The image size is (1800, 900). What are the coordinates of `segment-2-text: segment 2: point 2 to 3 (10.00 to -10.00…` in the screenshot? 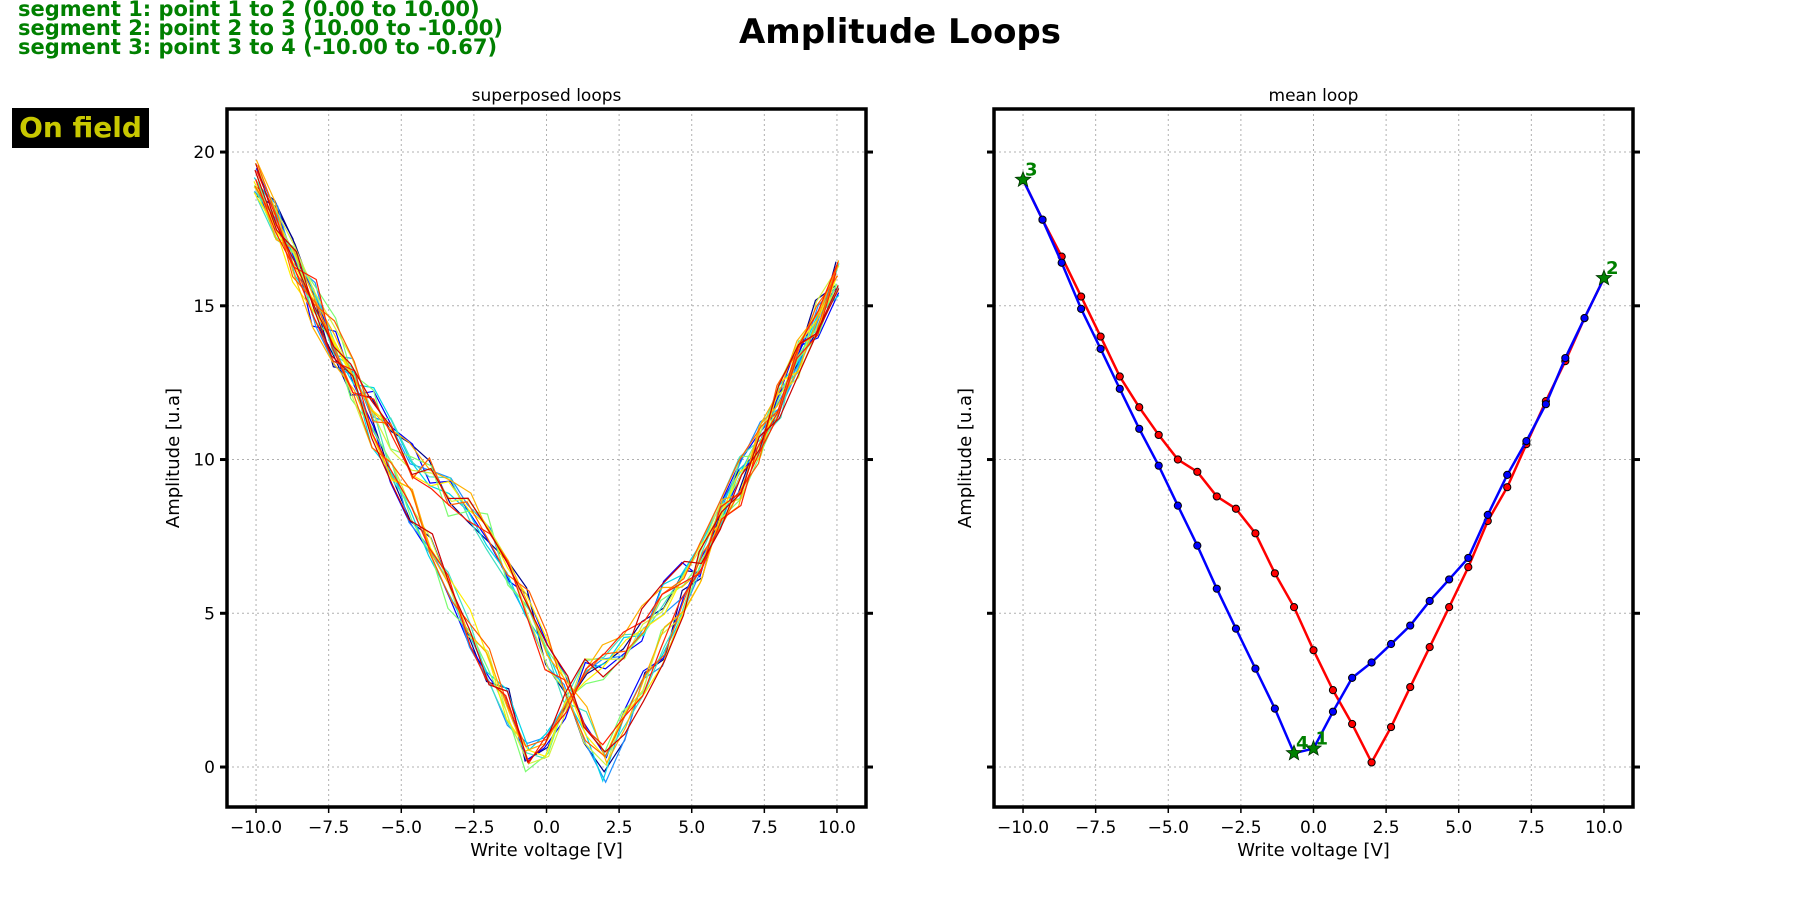 It's located at (260, 28).